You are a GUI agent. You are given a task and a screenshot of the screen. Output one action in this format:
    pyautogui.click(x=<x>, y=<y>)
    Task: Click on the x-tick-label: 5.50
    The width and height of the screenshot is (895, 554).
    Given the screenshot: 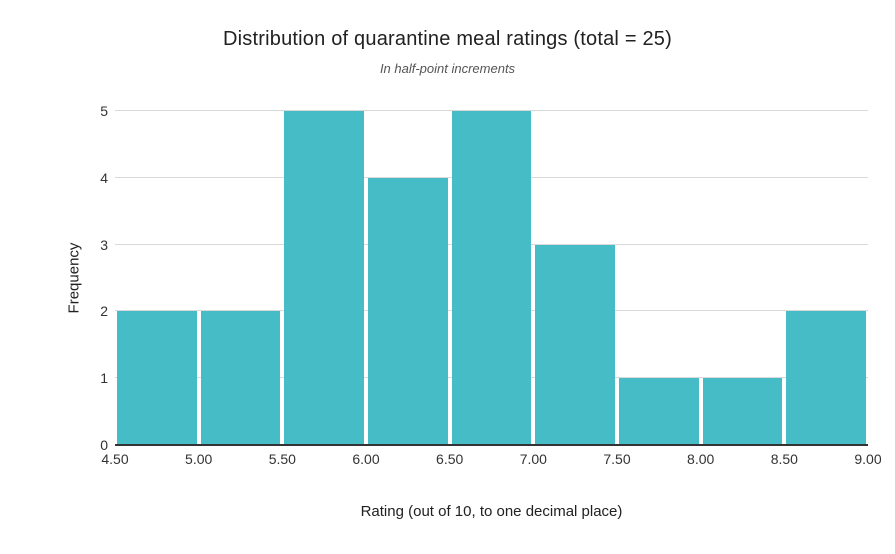 What is the action you would take?
    pyautogui.click(x=282, y=459)
    